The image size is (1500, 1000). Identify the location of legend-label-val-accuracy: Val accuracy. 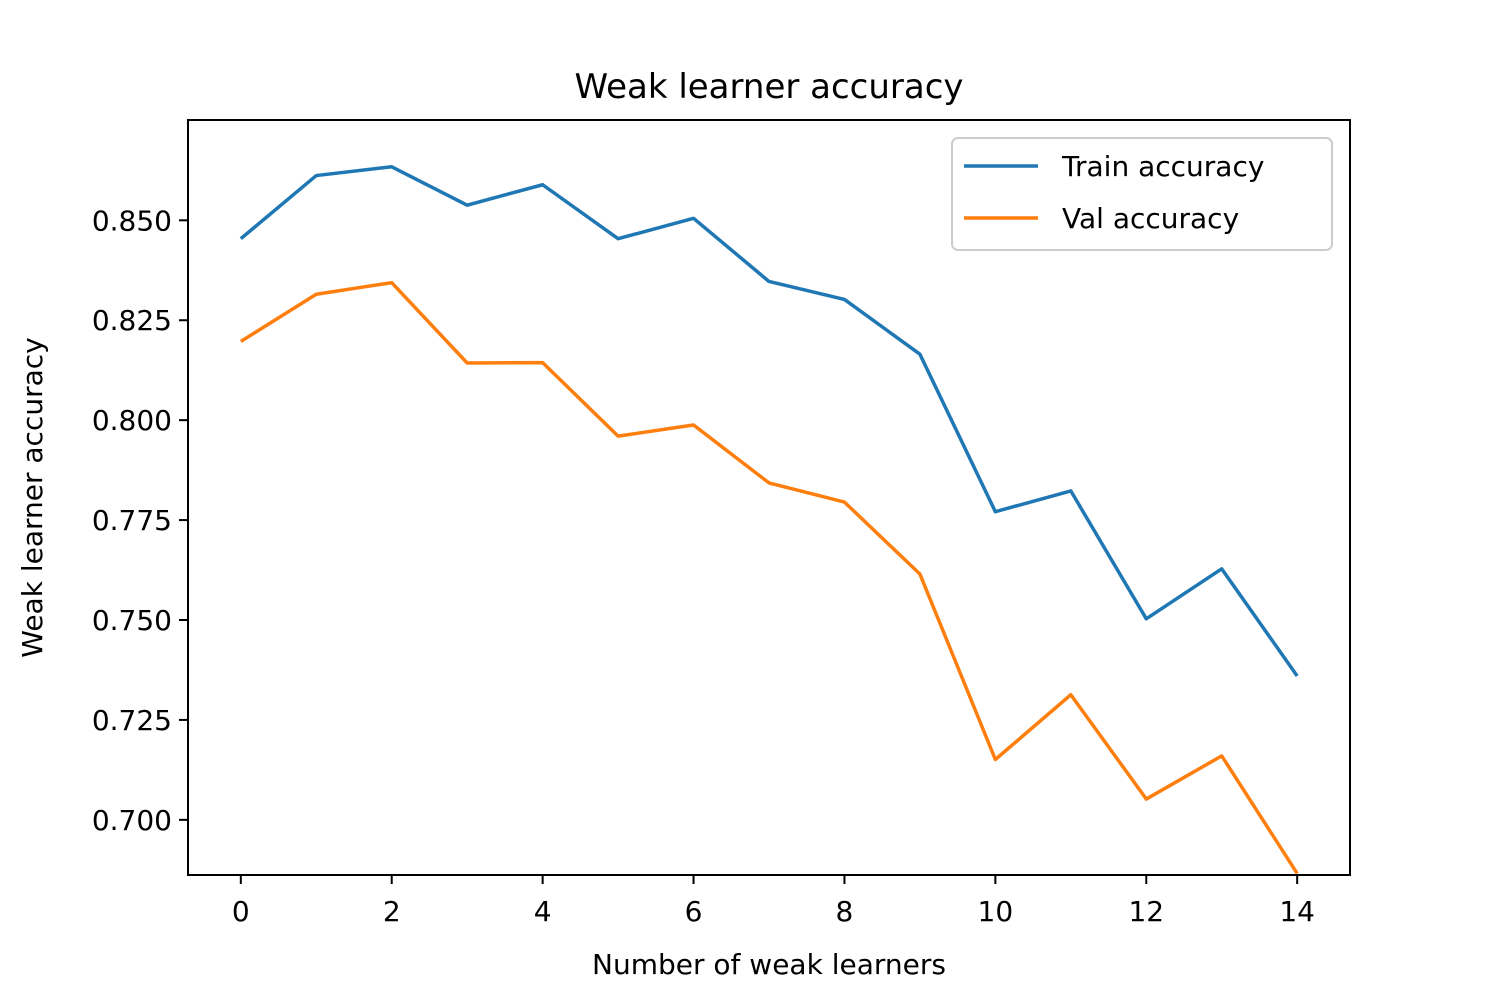
(1150, 218).